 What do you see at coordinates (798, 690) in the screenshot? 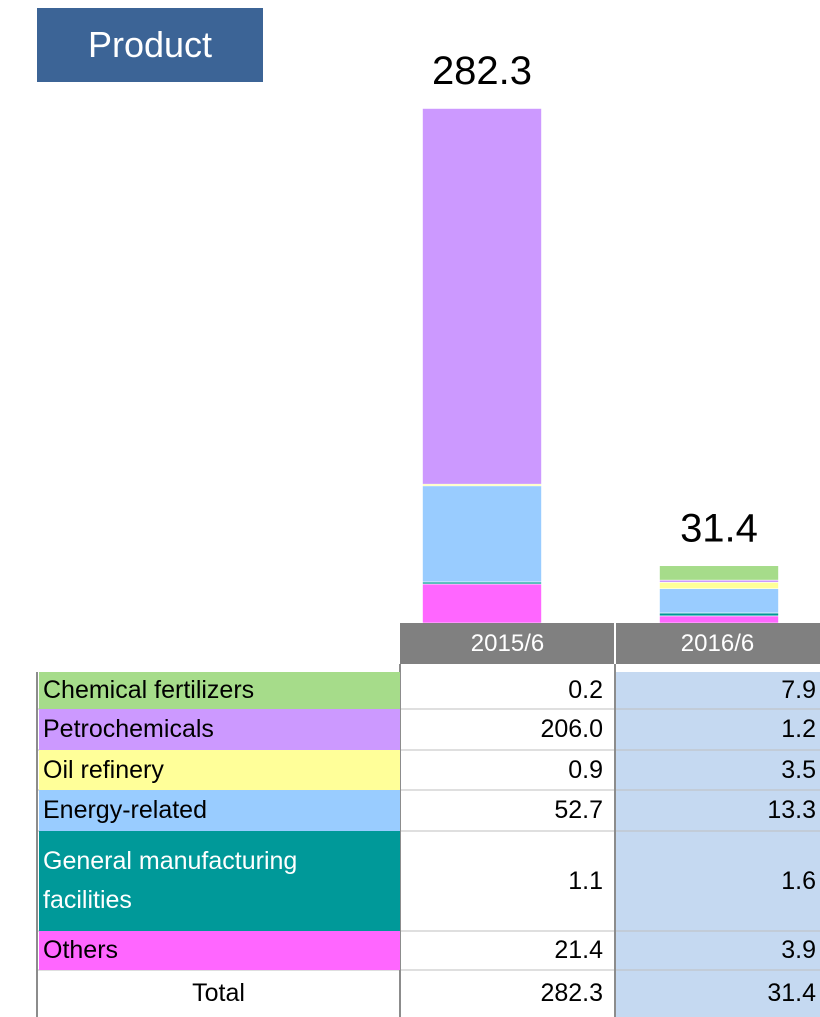
I see `table-value: 7.9` at bounding box center [798, 690].